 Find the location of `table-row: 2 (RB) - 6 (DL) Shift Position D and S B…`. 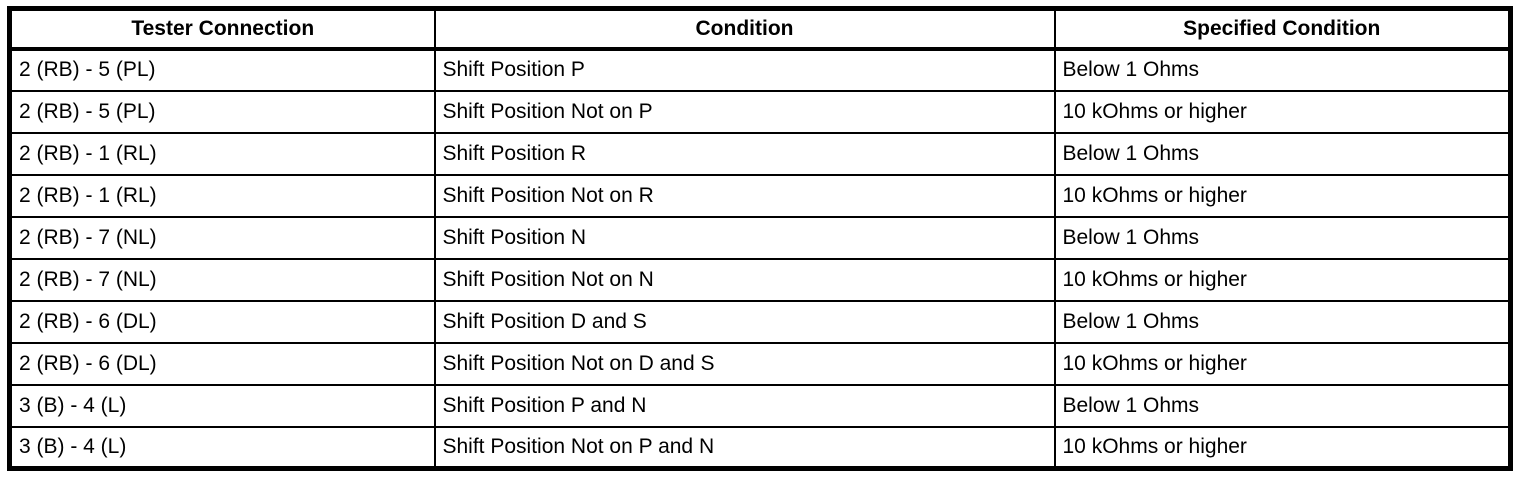

table-row: 2 (RB) - 6 (DL) Shift Position D and S B… is located at coordinates (760, 321).